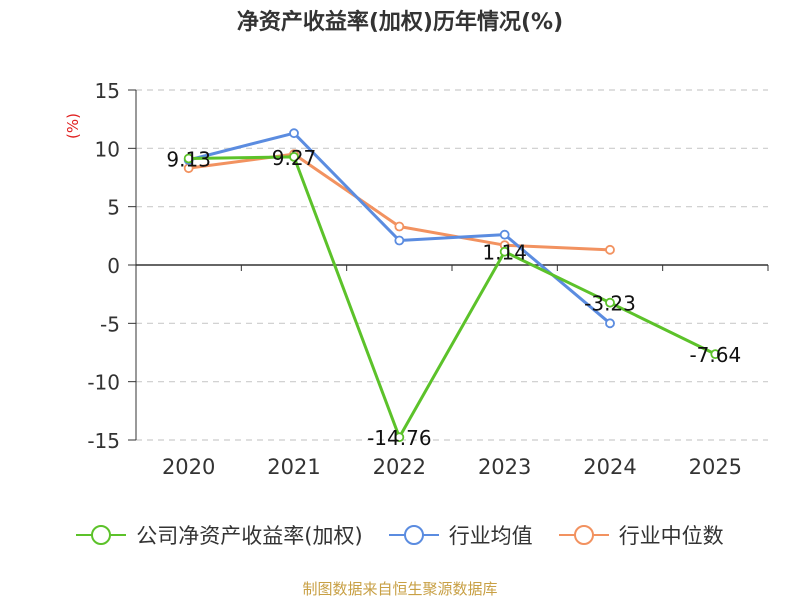 Image resolution: width=800 pixels, height=600 pixels. I want to click on data-label: 1.14, so click(504, 253).